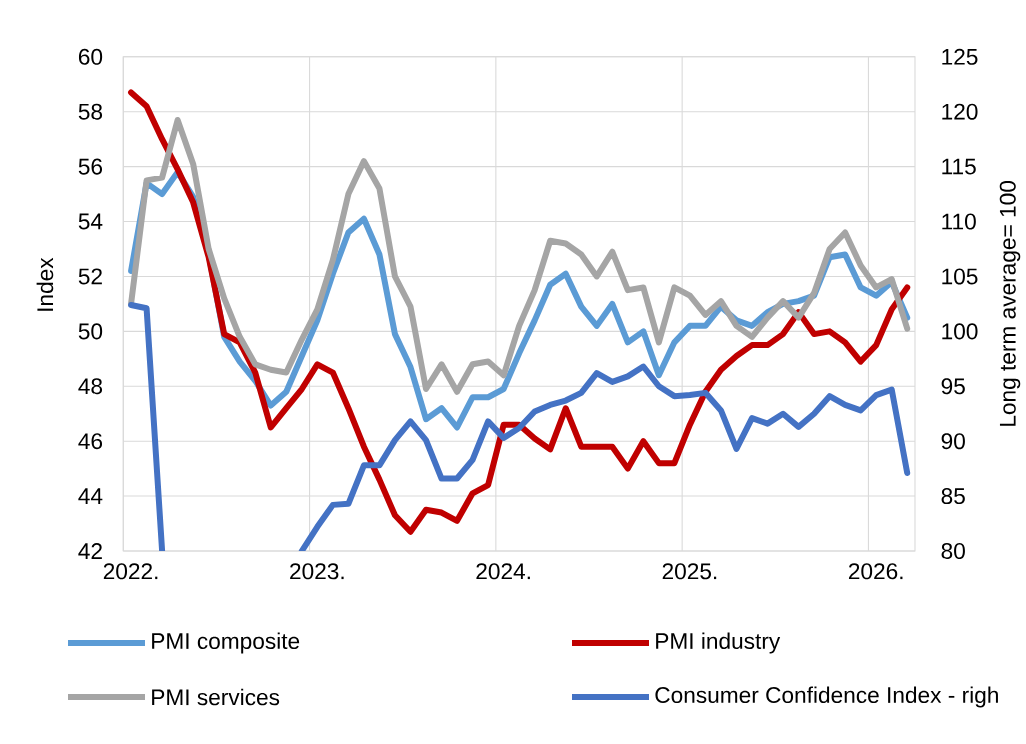  What do you see at coordinates (875, 571) in the screenshot?
I see `x-tick-label: 2026.` at bounding box center [875, 571].